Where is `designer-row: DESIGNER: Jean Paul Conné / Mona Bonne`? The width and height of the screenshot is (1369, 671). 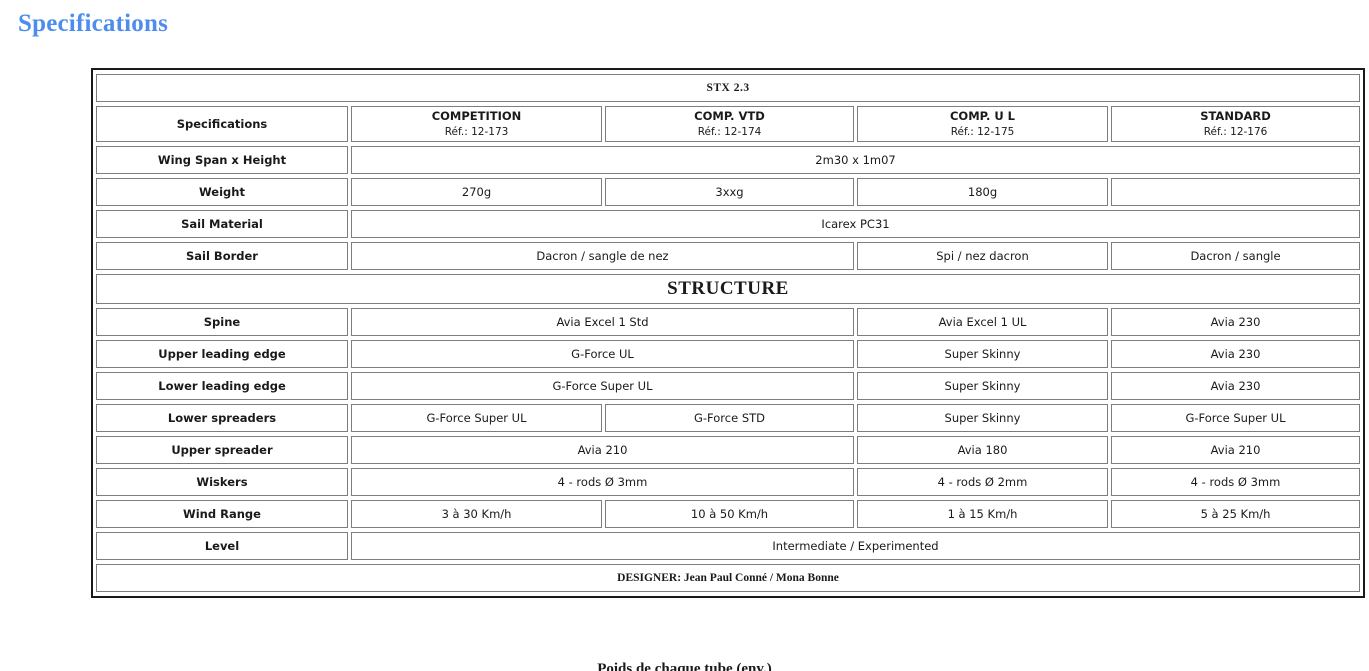 designer-row: DESIGNER: Jean Paul Conné / Mona Bonne is located at coordinates (728, 577).